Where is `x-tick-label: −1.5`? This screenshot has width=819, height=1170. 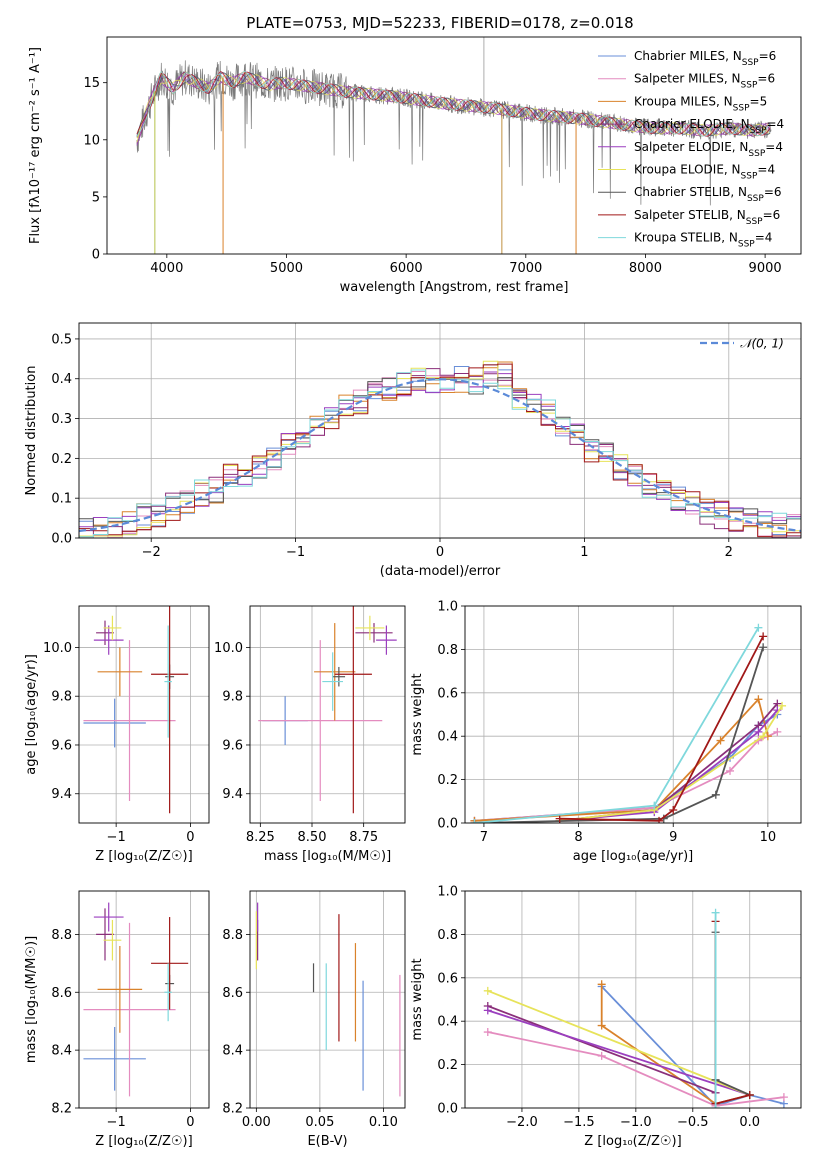
x-tick-label: −1.5 is located at coordinates (579, 1122).